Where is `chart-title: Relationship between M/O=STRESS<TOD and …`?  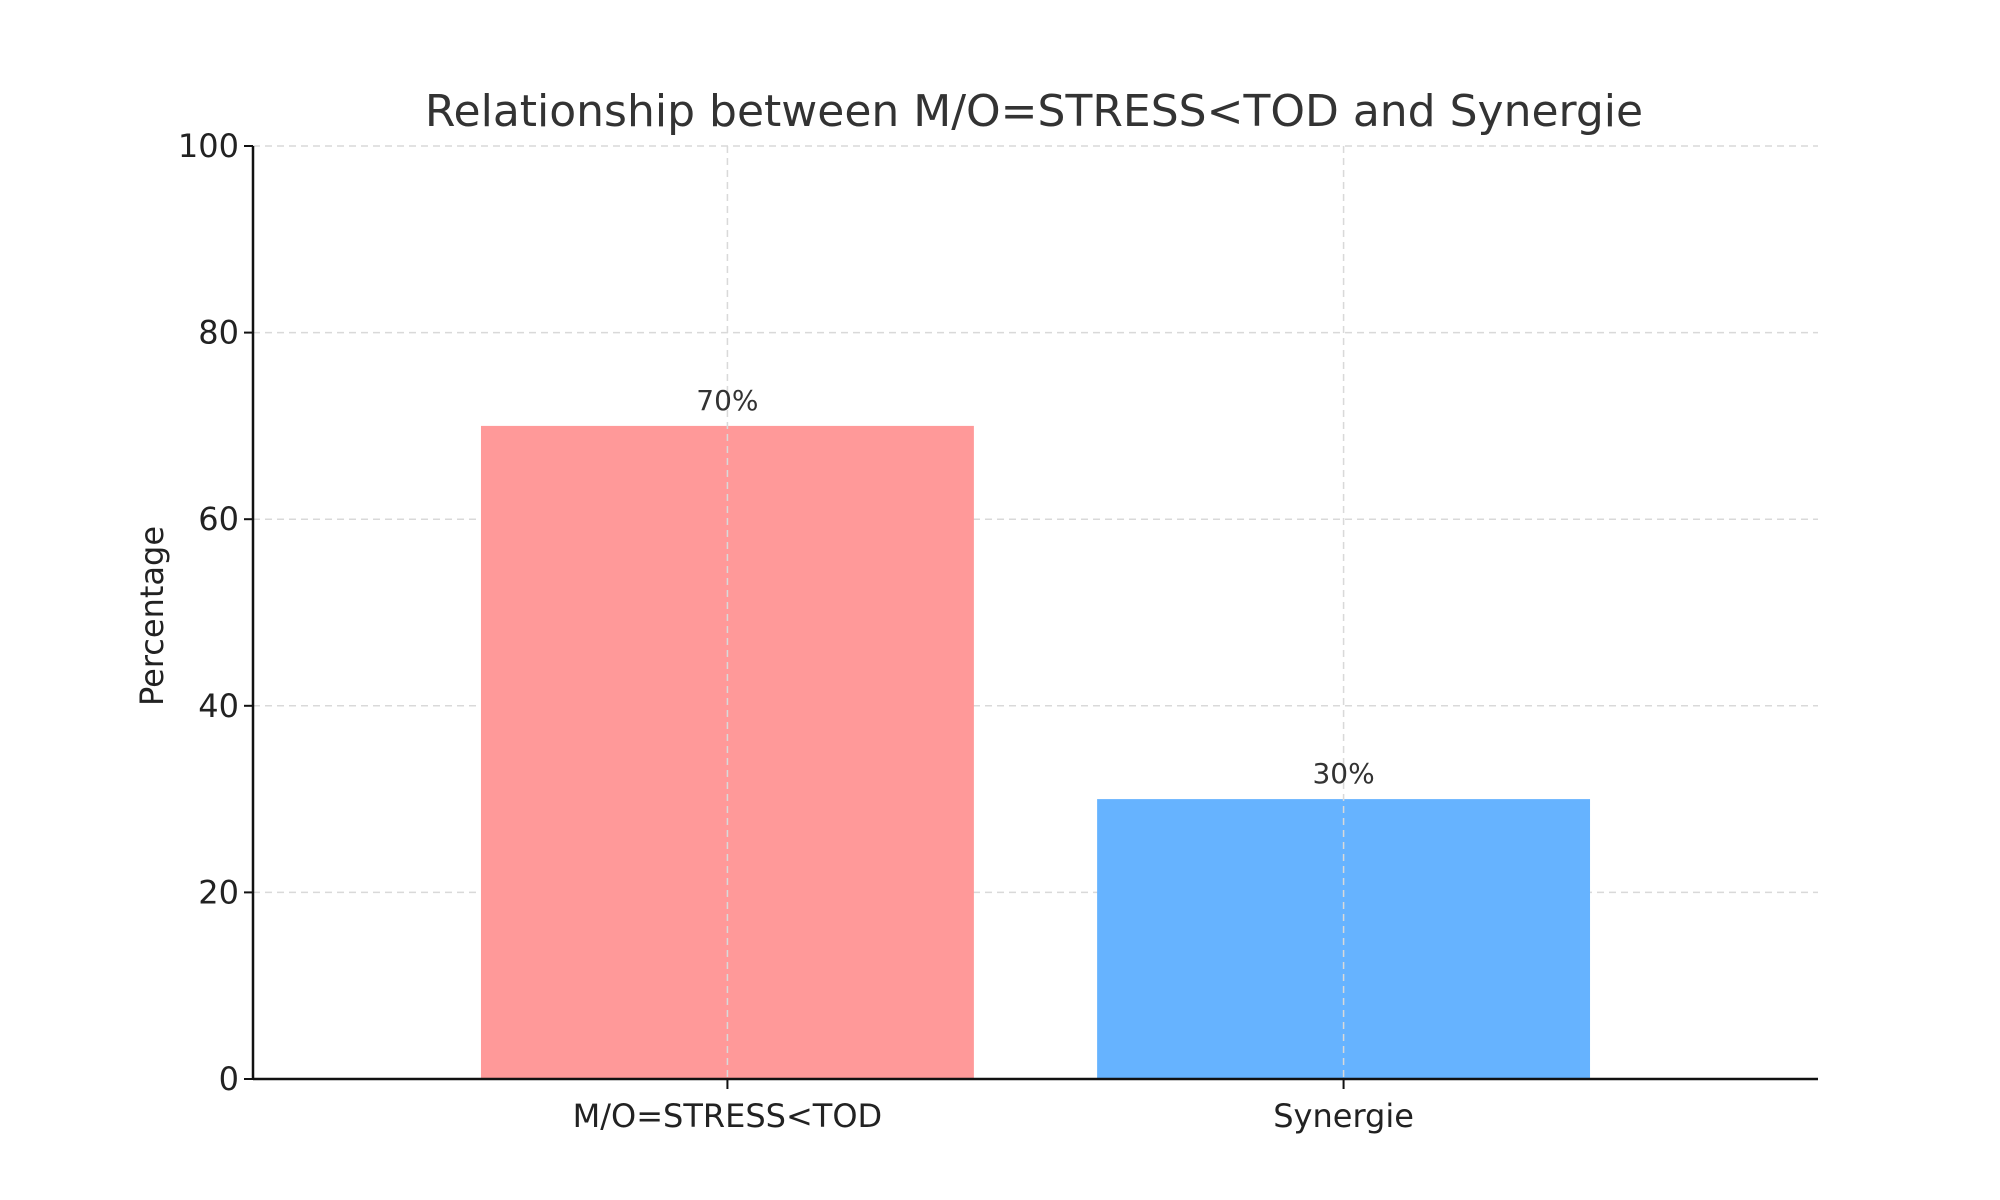
chart-title: Relationship between M/O=STRESS<TOD and … is located at coordinates (1034, 111).